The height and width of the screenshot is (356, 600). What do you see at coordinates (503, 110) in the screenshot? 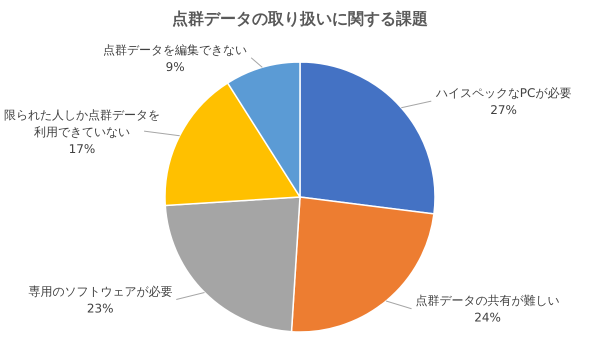
I see `data-label: 27%` at bounding box center [503, 110].